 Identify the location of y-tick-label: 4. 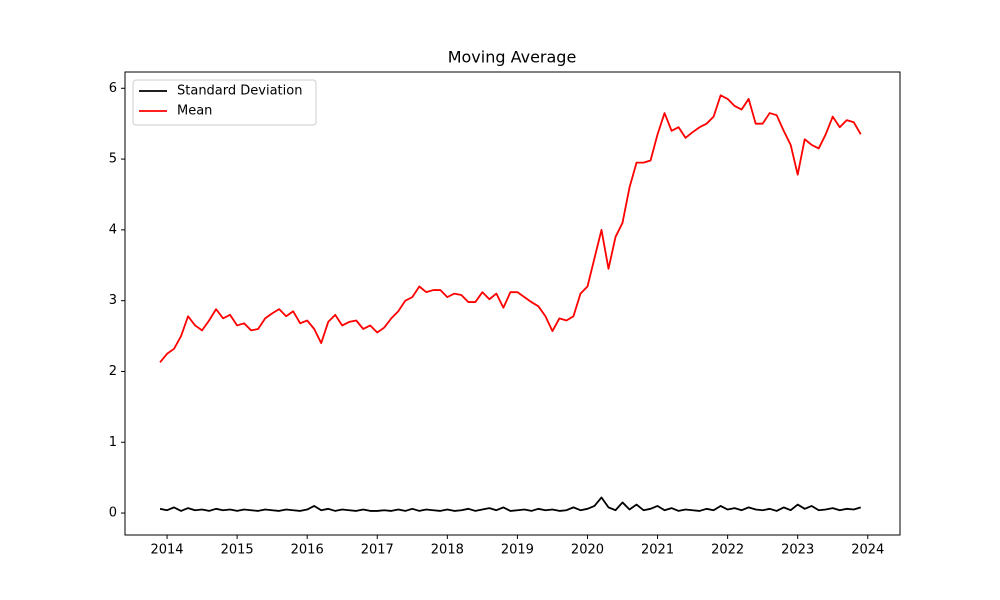
(113, 229).